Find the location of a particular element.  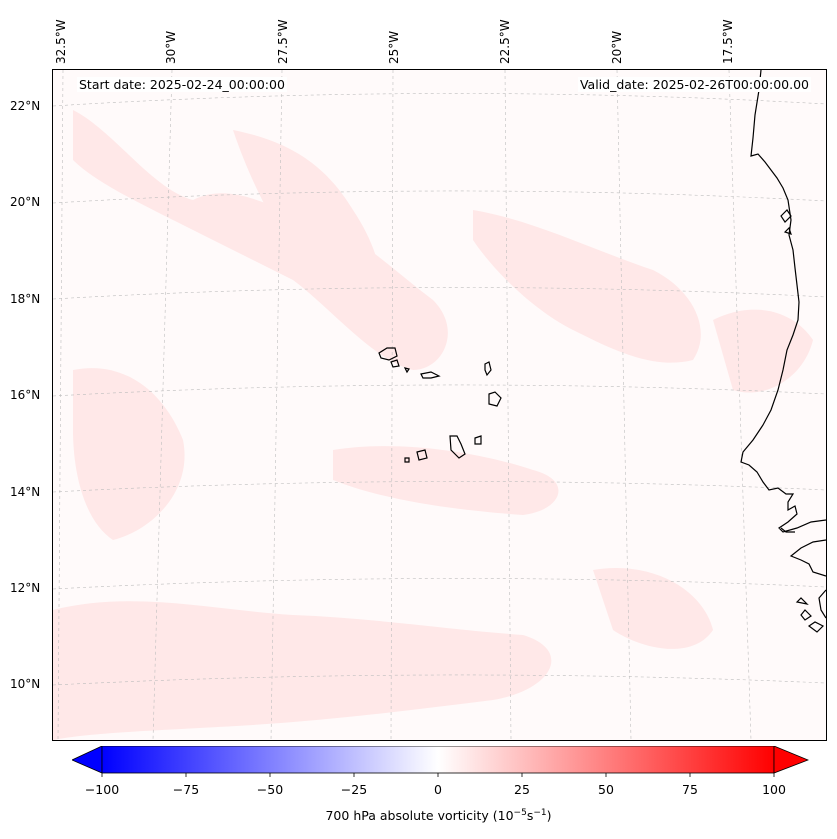

vorticity-patch-north is located at coordinates (260, 240).